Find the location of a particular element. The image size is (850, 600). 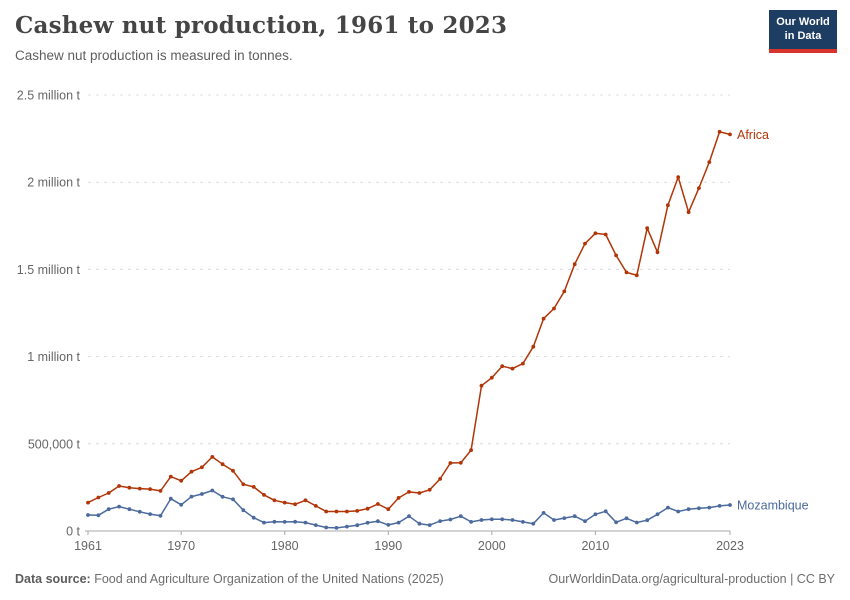

owid-logo-line1: Our World is located at coordinates (803, 22).